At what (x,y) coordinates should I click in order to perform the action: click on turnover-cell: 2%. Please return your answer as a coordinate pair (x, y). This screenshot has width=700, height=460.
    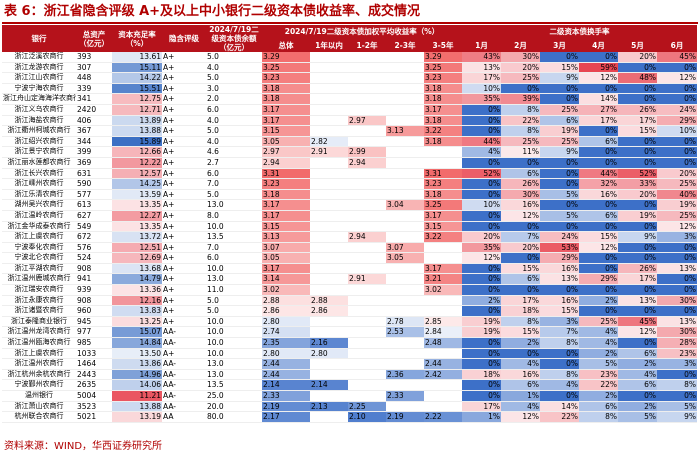
    Looking at the image, I should click on (598, 301).